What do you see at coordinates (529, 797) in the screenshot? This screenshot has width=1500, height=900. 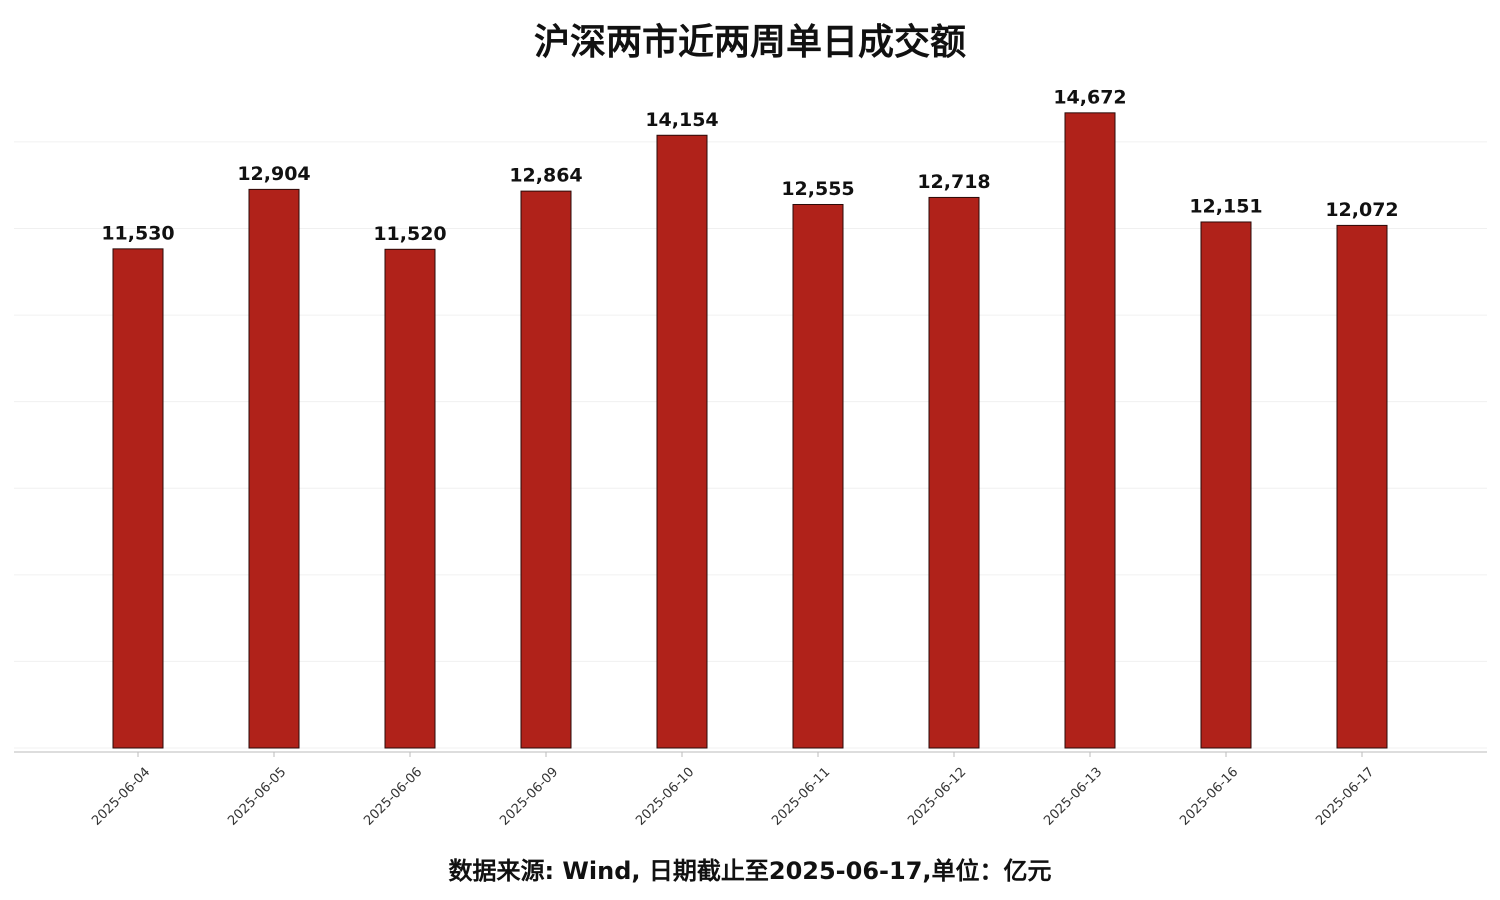 I see `x-tick-label: 2025-06-09` at bounding box center [529, 797].